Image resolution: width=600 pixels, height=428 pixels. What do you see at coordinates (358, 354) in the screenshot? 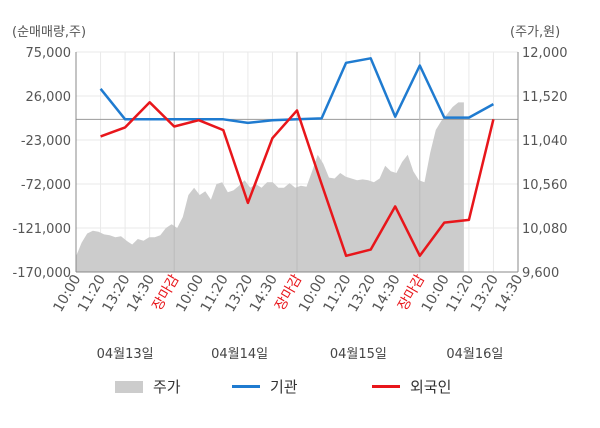
I see `day-label: 04월15일` at bounding box center [358, 354].